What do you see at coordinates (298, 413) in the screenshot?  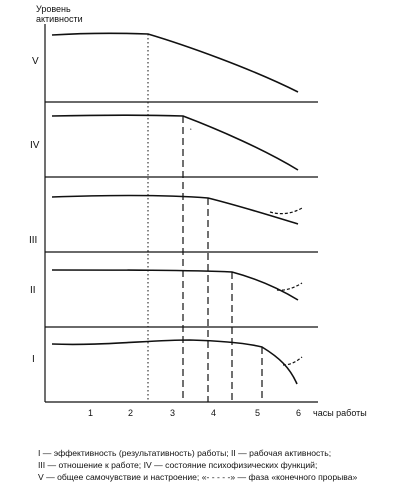 I see `x-tick-6: 6` at bounding box center [298, 413].